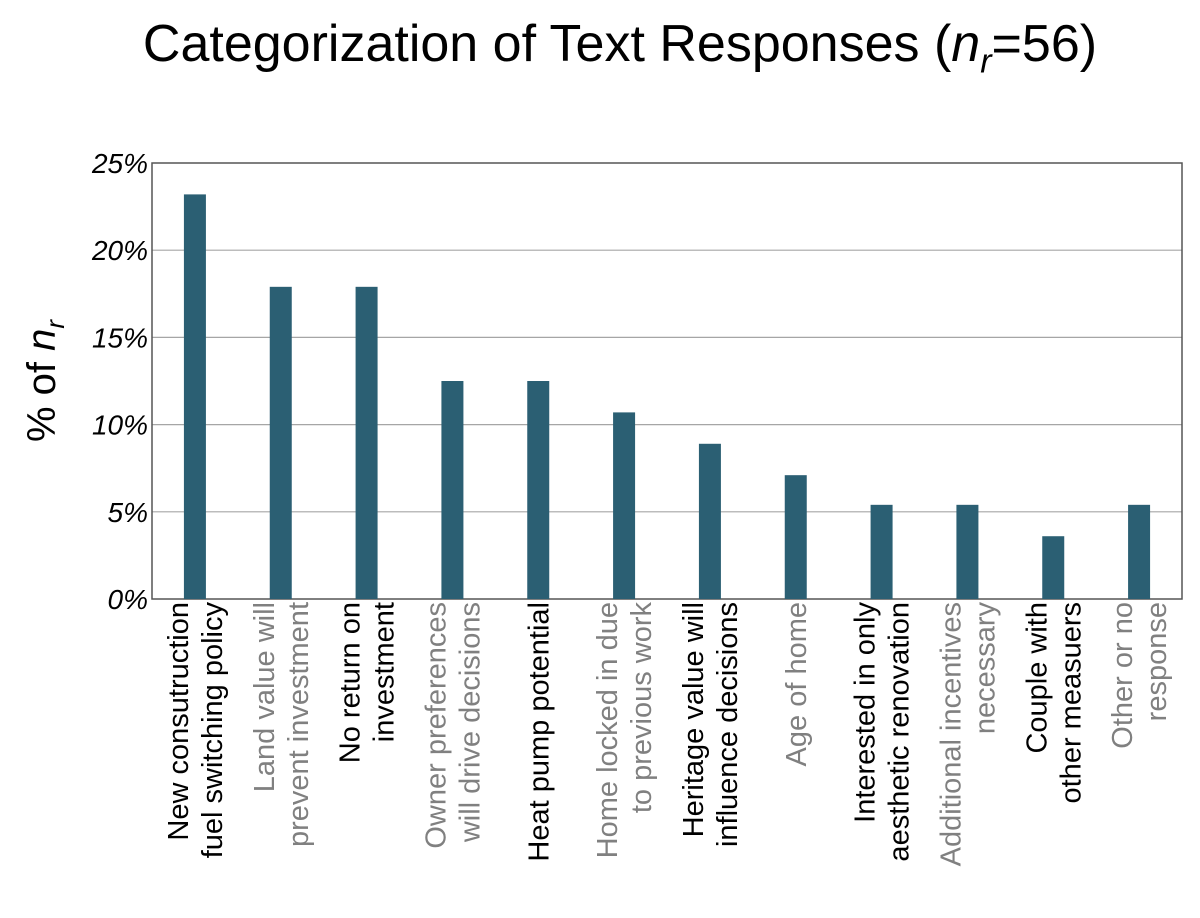 The width and height of the screenshot is (1200, 918). I want to click on x-tick-label: Additional incentivesnecessary, so click(968, 734).